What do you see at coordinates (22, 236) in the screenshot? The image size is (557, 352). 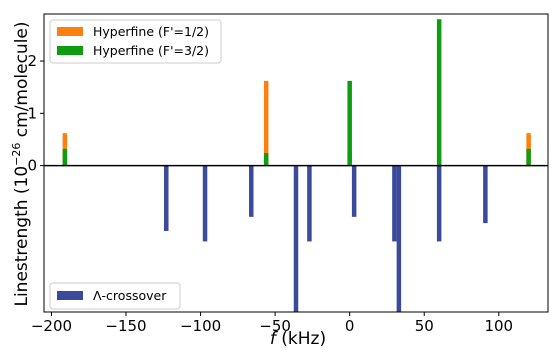 I see `y-axis-label-main: Linestrength (10` at bounding box center [22, 236].